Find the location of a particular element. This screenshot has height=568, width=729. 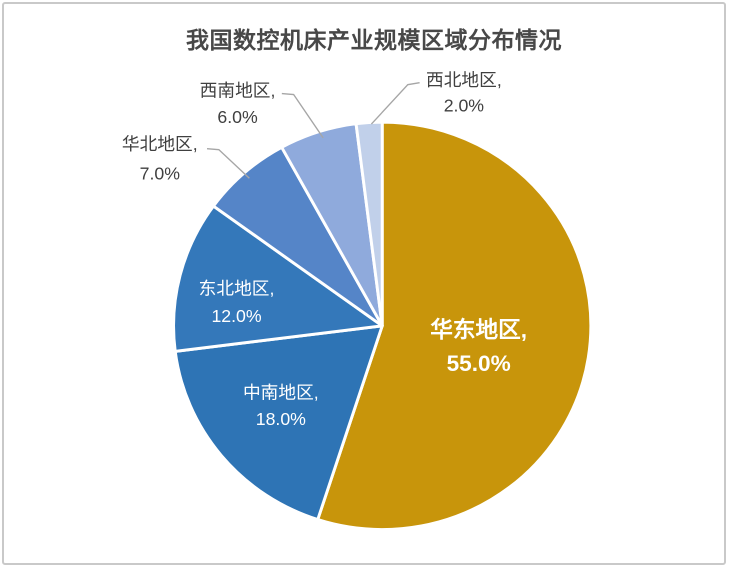

pie-slice-northeast is located at coordinates (278, 278).